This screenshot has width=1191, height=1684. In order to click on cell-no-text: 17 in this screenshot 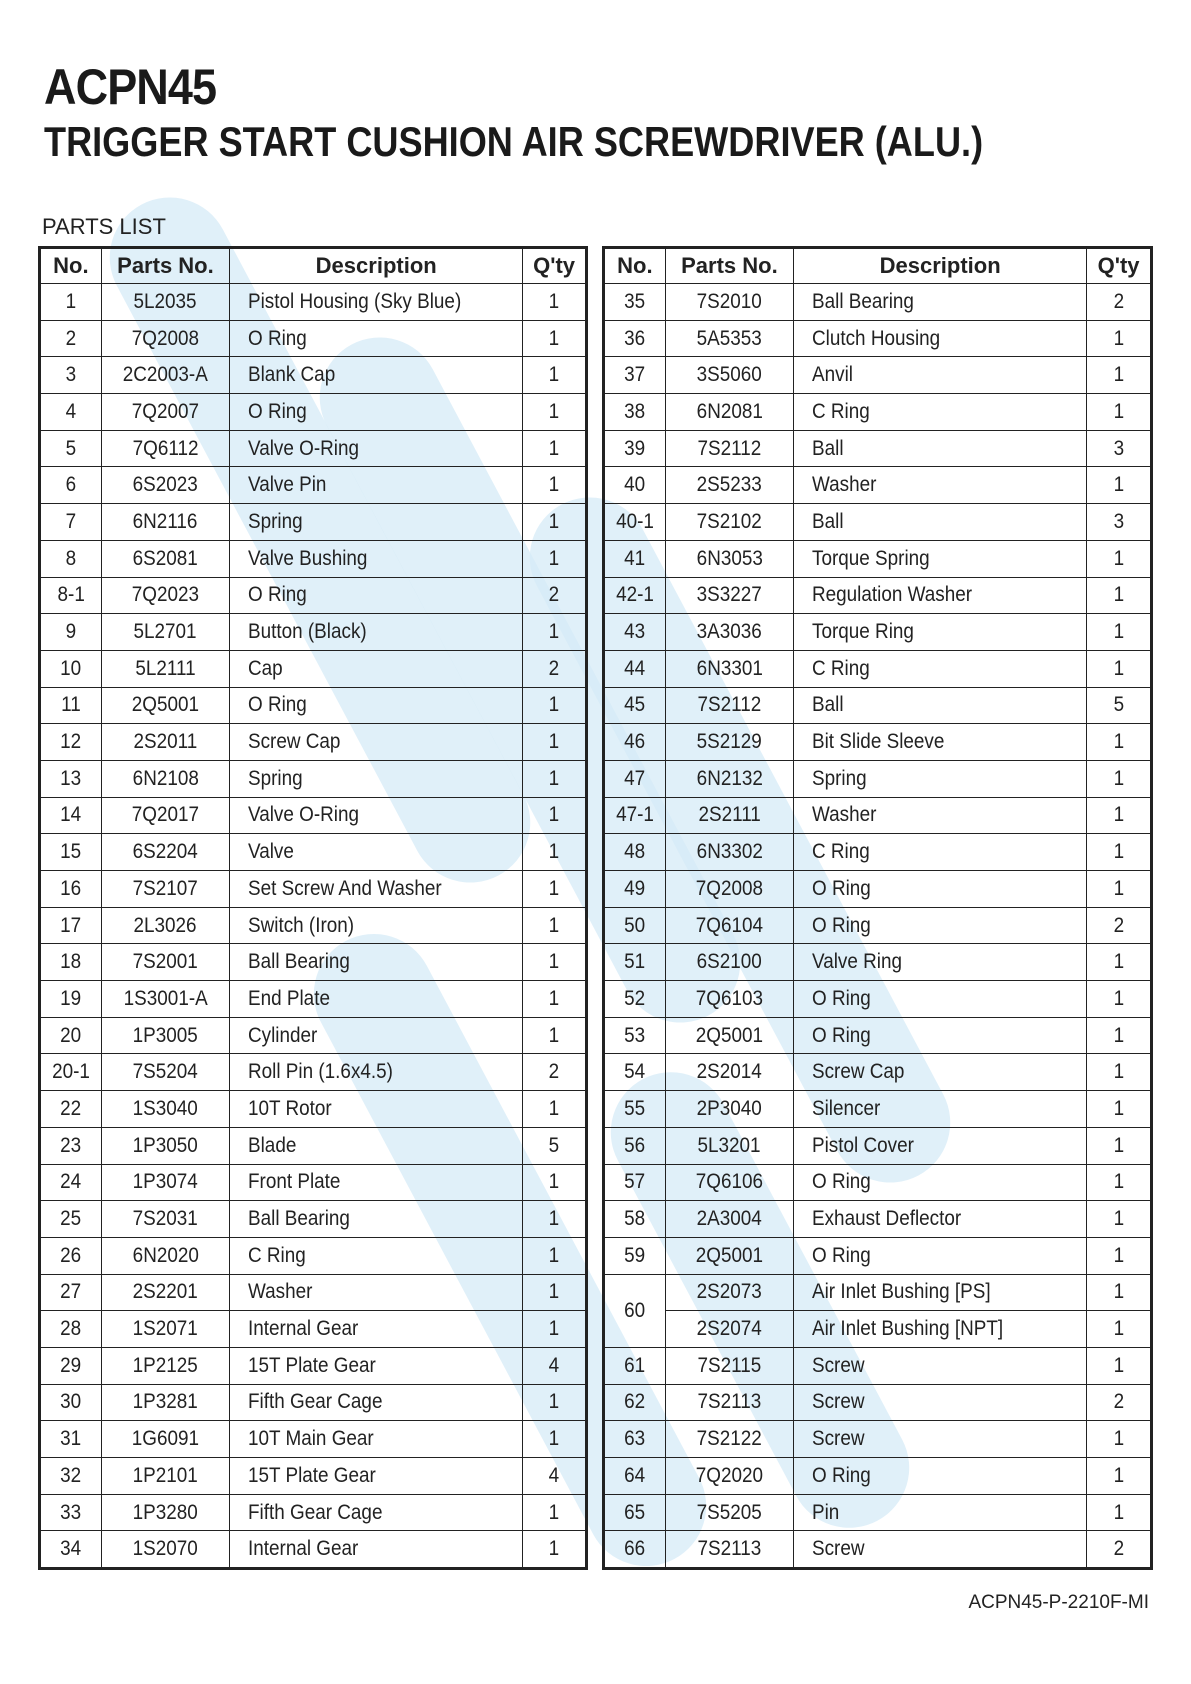, I will do `click(71, 925)`.